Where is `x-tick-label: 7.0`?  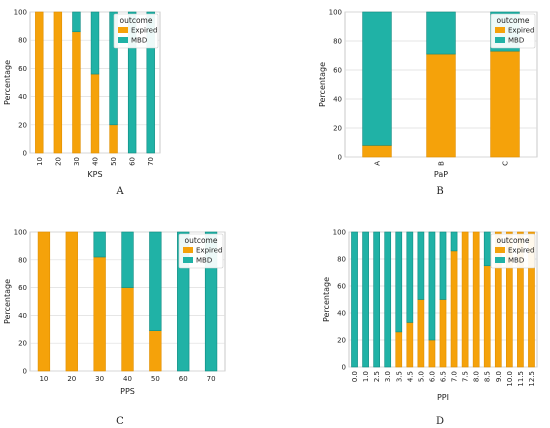
x-tick-label: 7.0 is located at coordinates (455, 376).